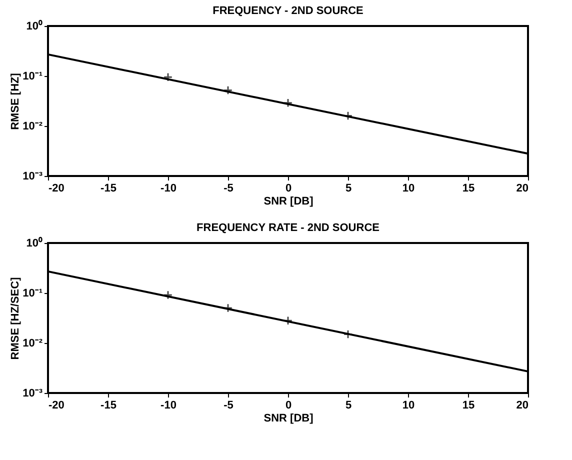  What do you see at coordinates (288, 228) in the screenshot?
I see `chart-title: FREQUENCY RATE - 2ND SOURCE` at bounding box center [288, 228].